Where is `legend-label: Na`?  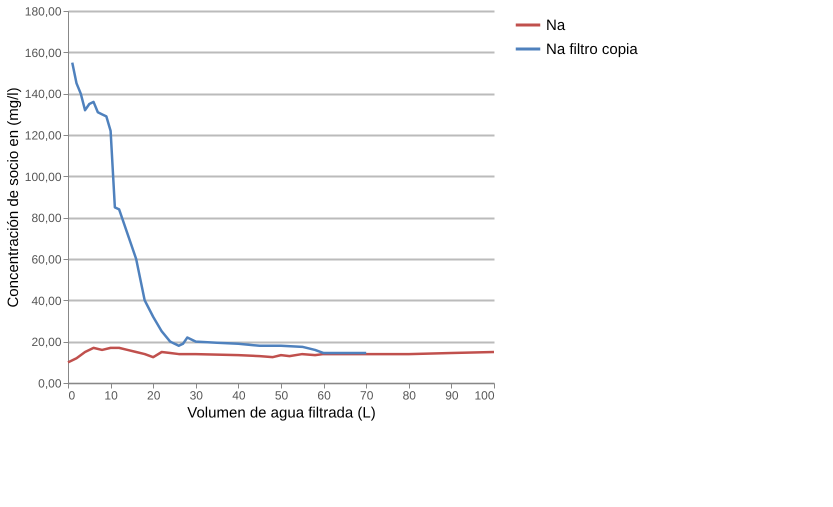 legend-label: Na is located at coordinates (556, 25).